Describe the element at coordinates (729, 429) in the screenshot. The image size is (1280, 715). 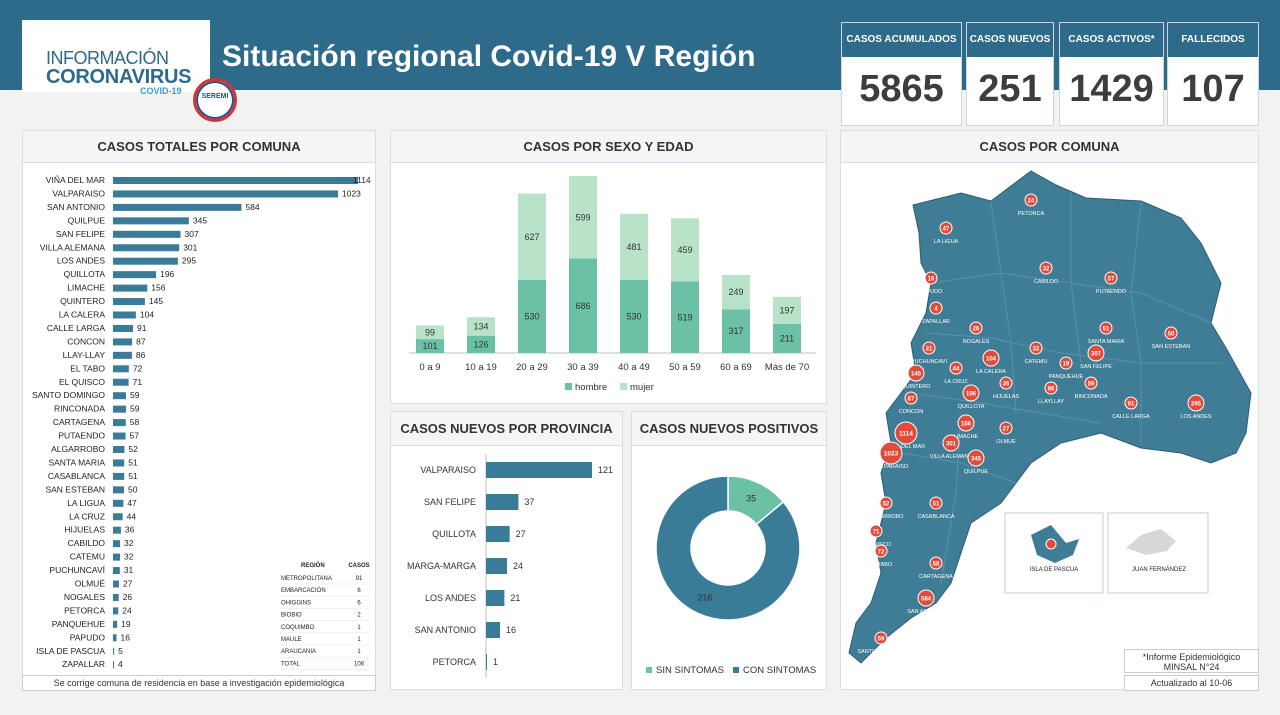
I see `panel-title: CASOS NUEVOS POSITIVOS` at that location.